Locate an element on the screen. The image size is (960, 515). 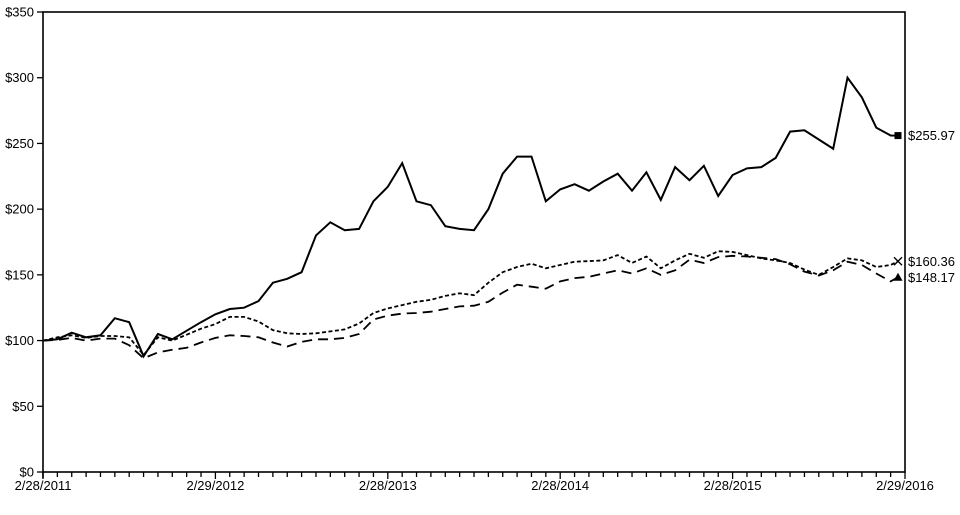
end-label-short-dash-series: $160.36 is located at coordinates (931, 261).